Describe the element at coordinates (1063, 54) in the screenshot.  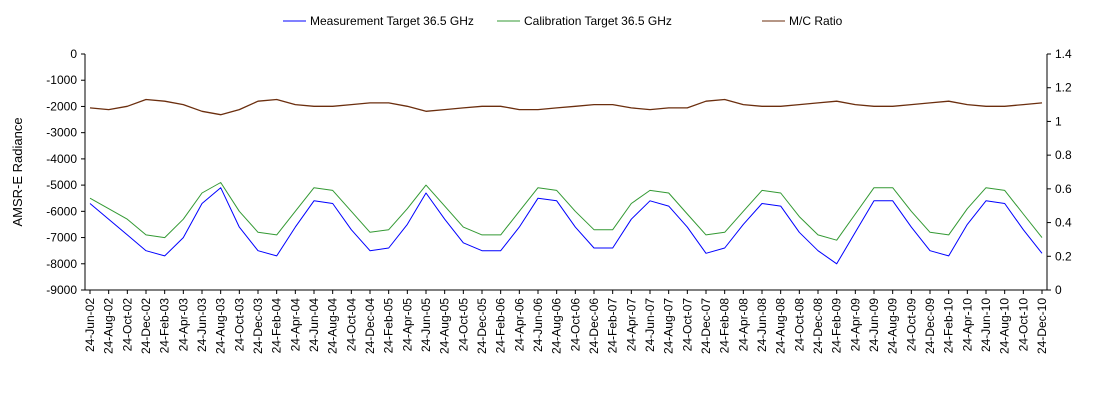
I see `y2-tick-label: 1.4` at that location.